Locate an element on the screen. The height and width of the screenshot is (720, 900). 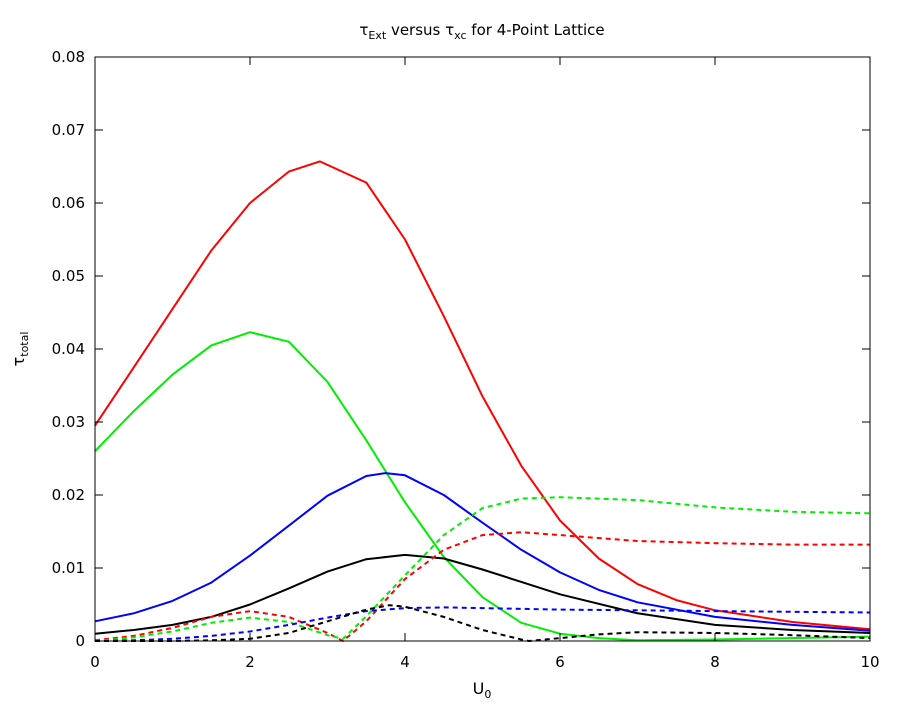
title-sub-xc: xc is located at coordinates (460, 35).